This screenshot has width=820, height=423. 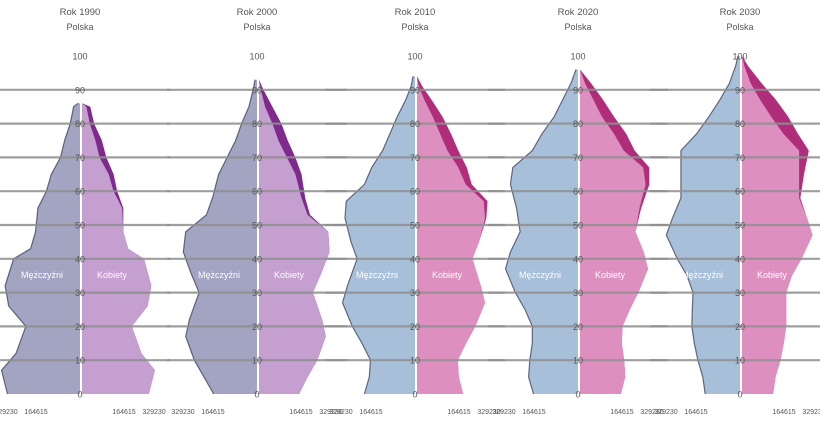 I want to click on pyramid-title: Rok 2020, so click(x=578, y=12).